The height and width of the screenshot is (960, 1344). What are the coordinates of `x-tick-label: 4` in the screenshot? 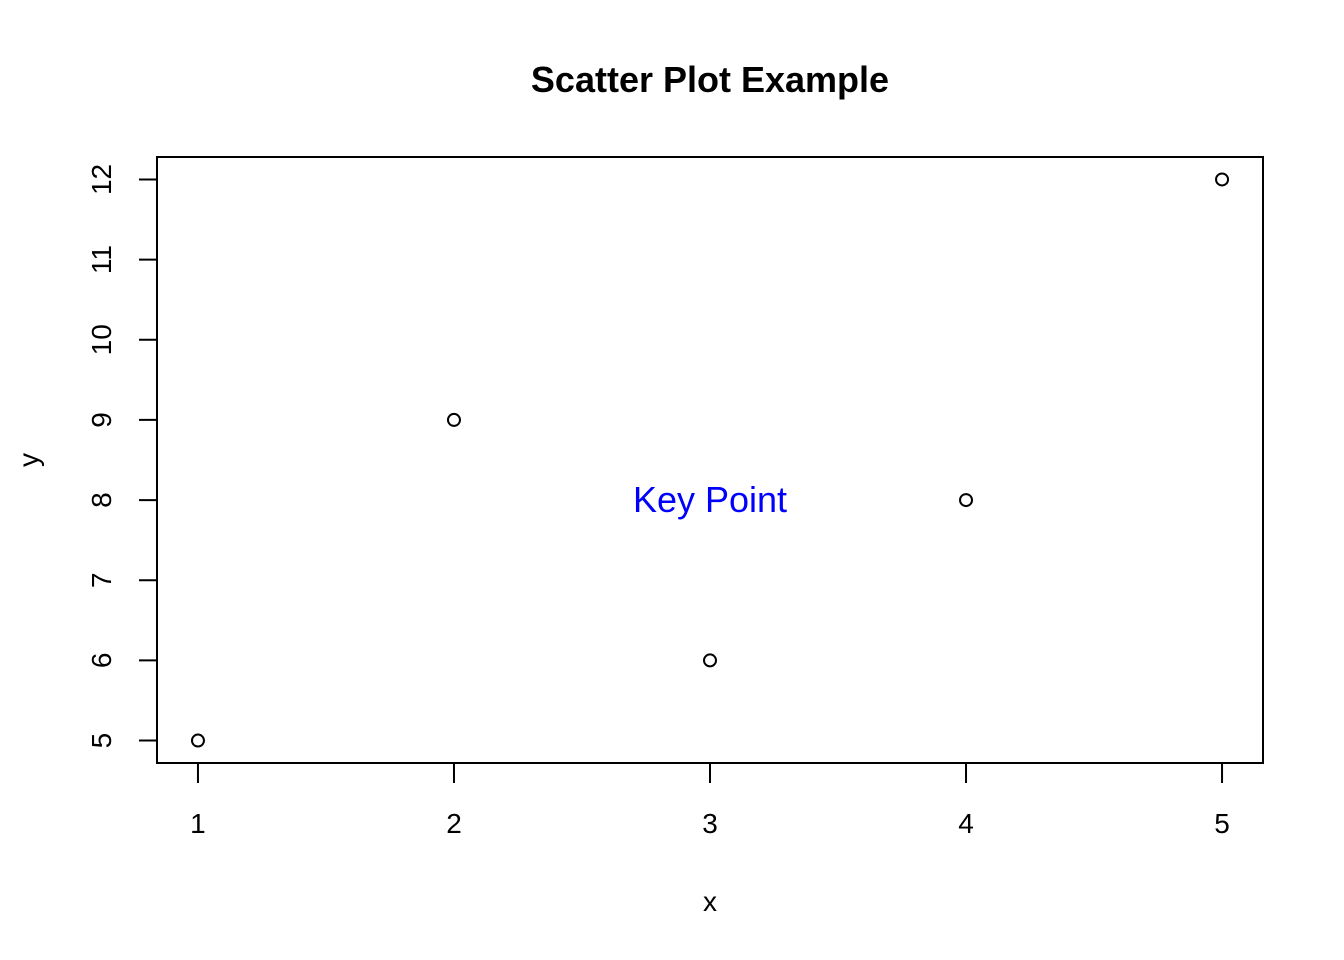 It's located at (966, 823).